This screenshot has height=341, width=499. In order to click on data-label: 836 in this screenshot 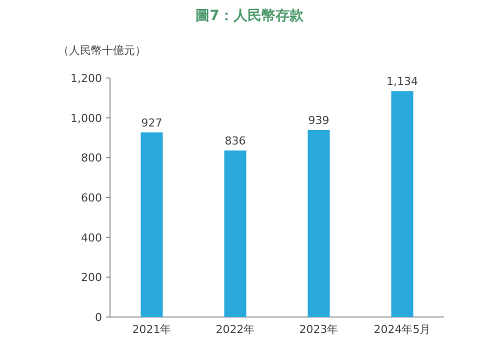, I will do `click(235, 141)`.